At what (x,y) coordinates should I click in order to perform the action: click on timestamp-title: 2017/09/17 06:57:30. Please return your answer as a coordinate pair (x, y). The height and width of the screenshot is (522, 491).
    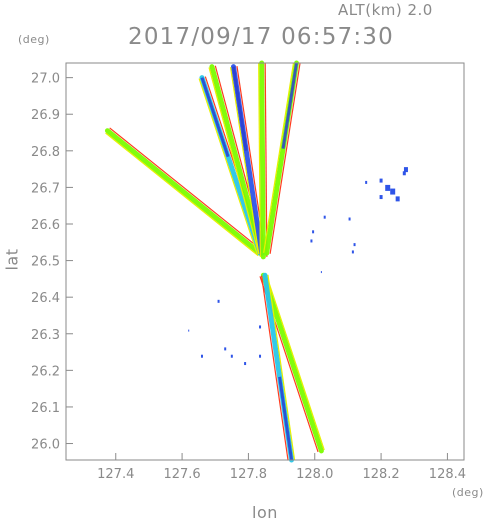
    Looking at the image, I should click on (261, 37).